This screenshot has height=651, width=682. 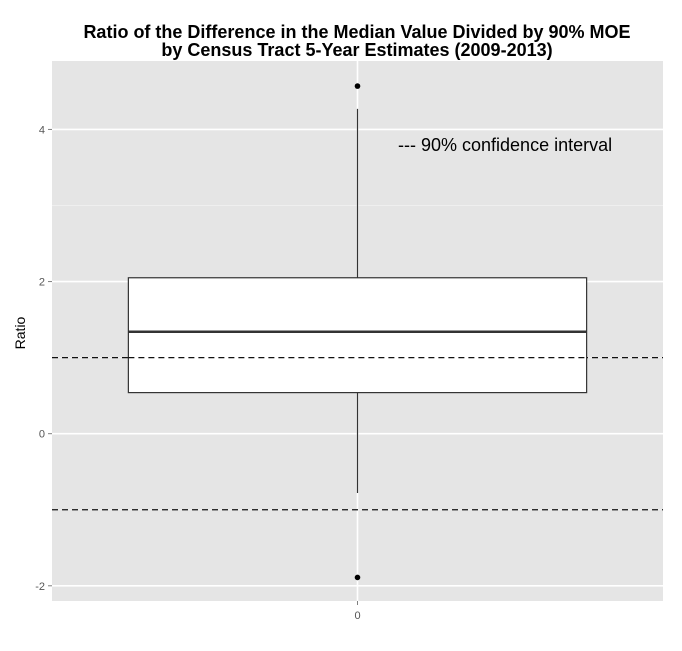 I want to click on confidence-interval-annotation: --- 90% confidence interval, so click(x=505, y=145).